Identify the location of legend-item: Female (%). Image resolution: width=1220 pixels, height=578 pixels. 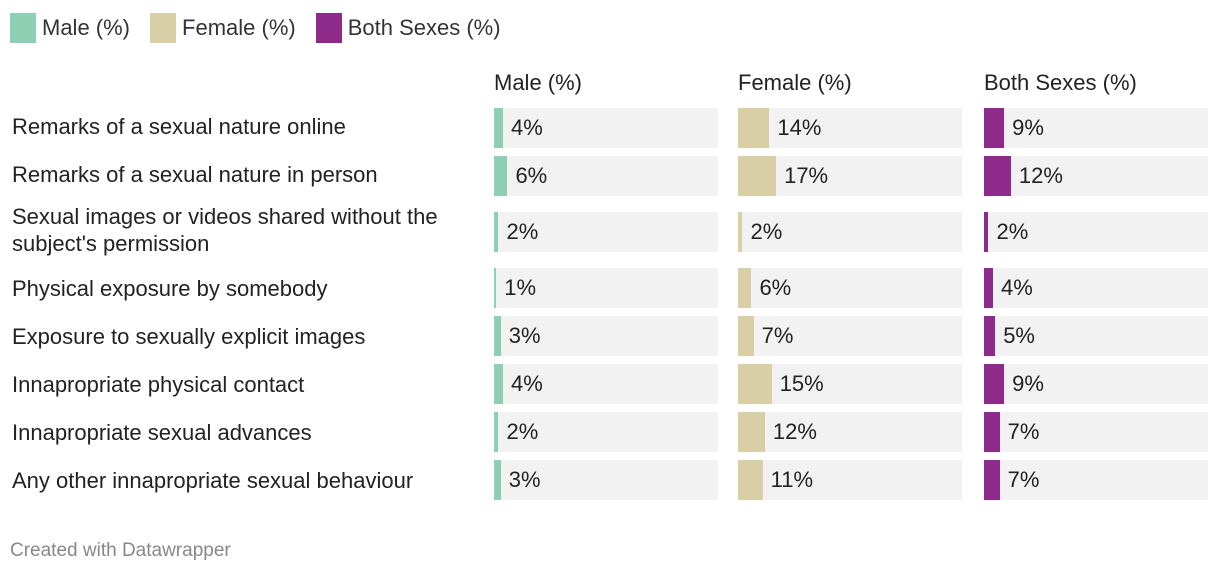
(223, 28).